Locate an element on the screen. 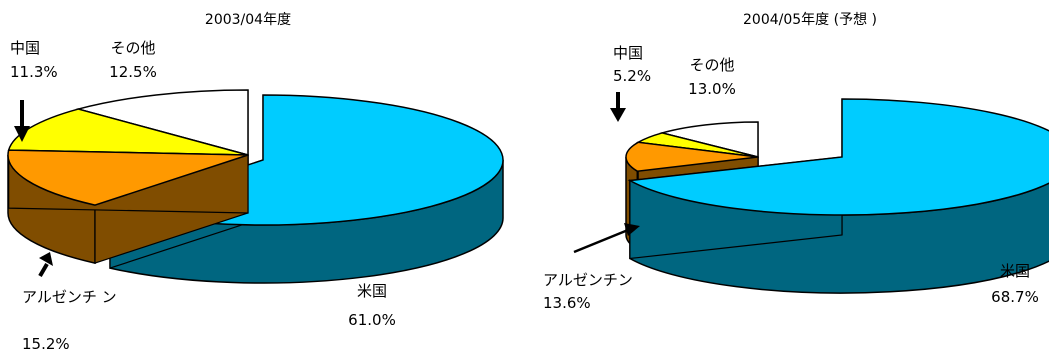  label-other-left: その他 is located at coordinates (132, 48).